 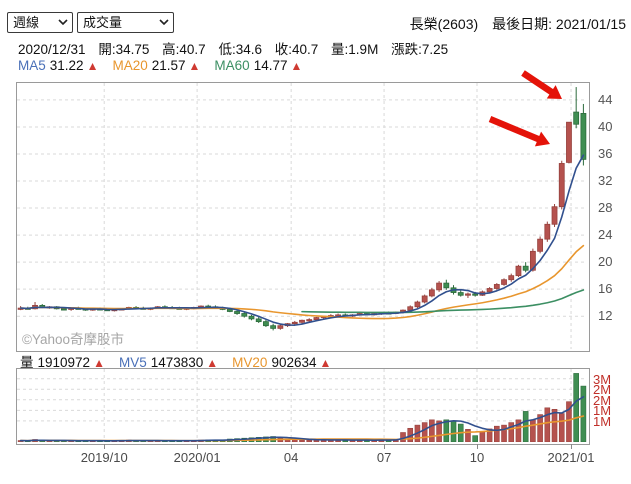 What do you see at coordinates (27, 362) in the screenshot?
I see `volume-label: 量` at bounding box center [27, 362].